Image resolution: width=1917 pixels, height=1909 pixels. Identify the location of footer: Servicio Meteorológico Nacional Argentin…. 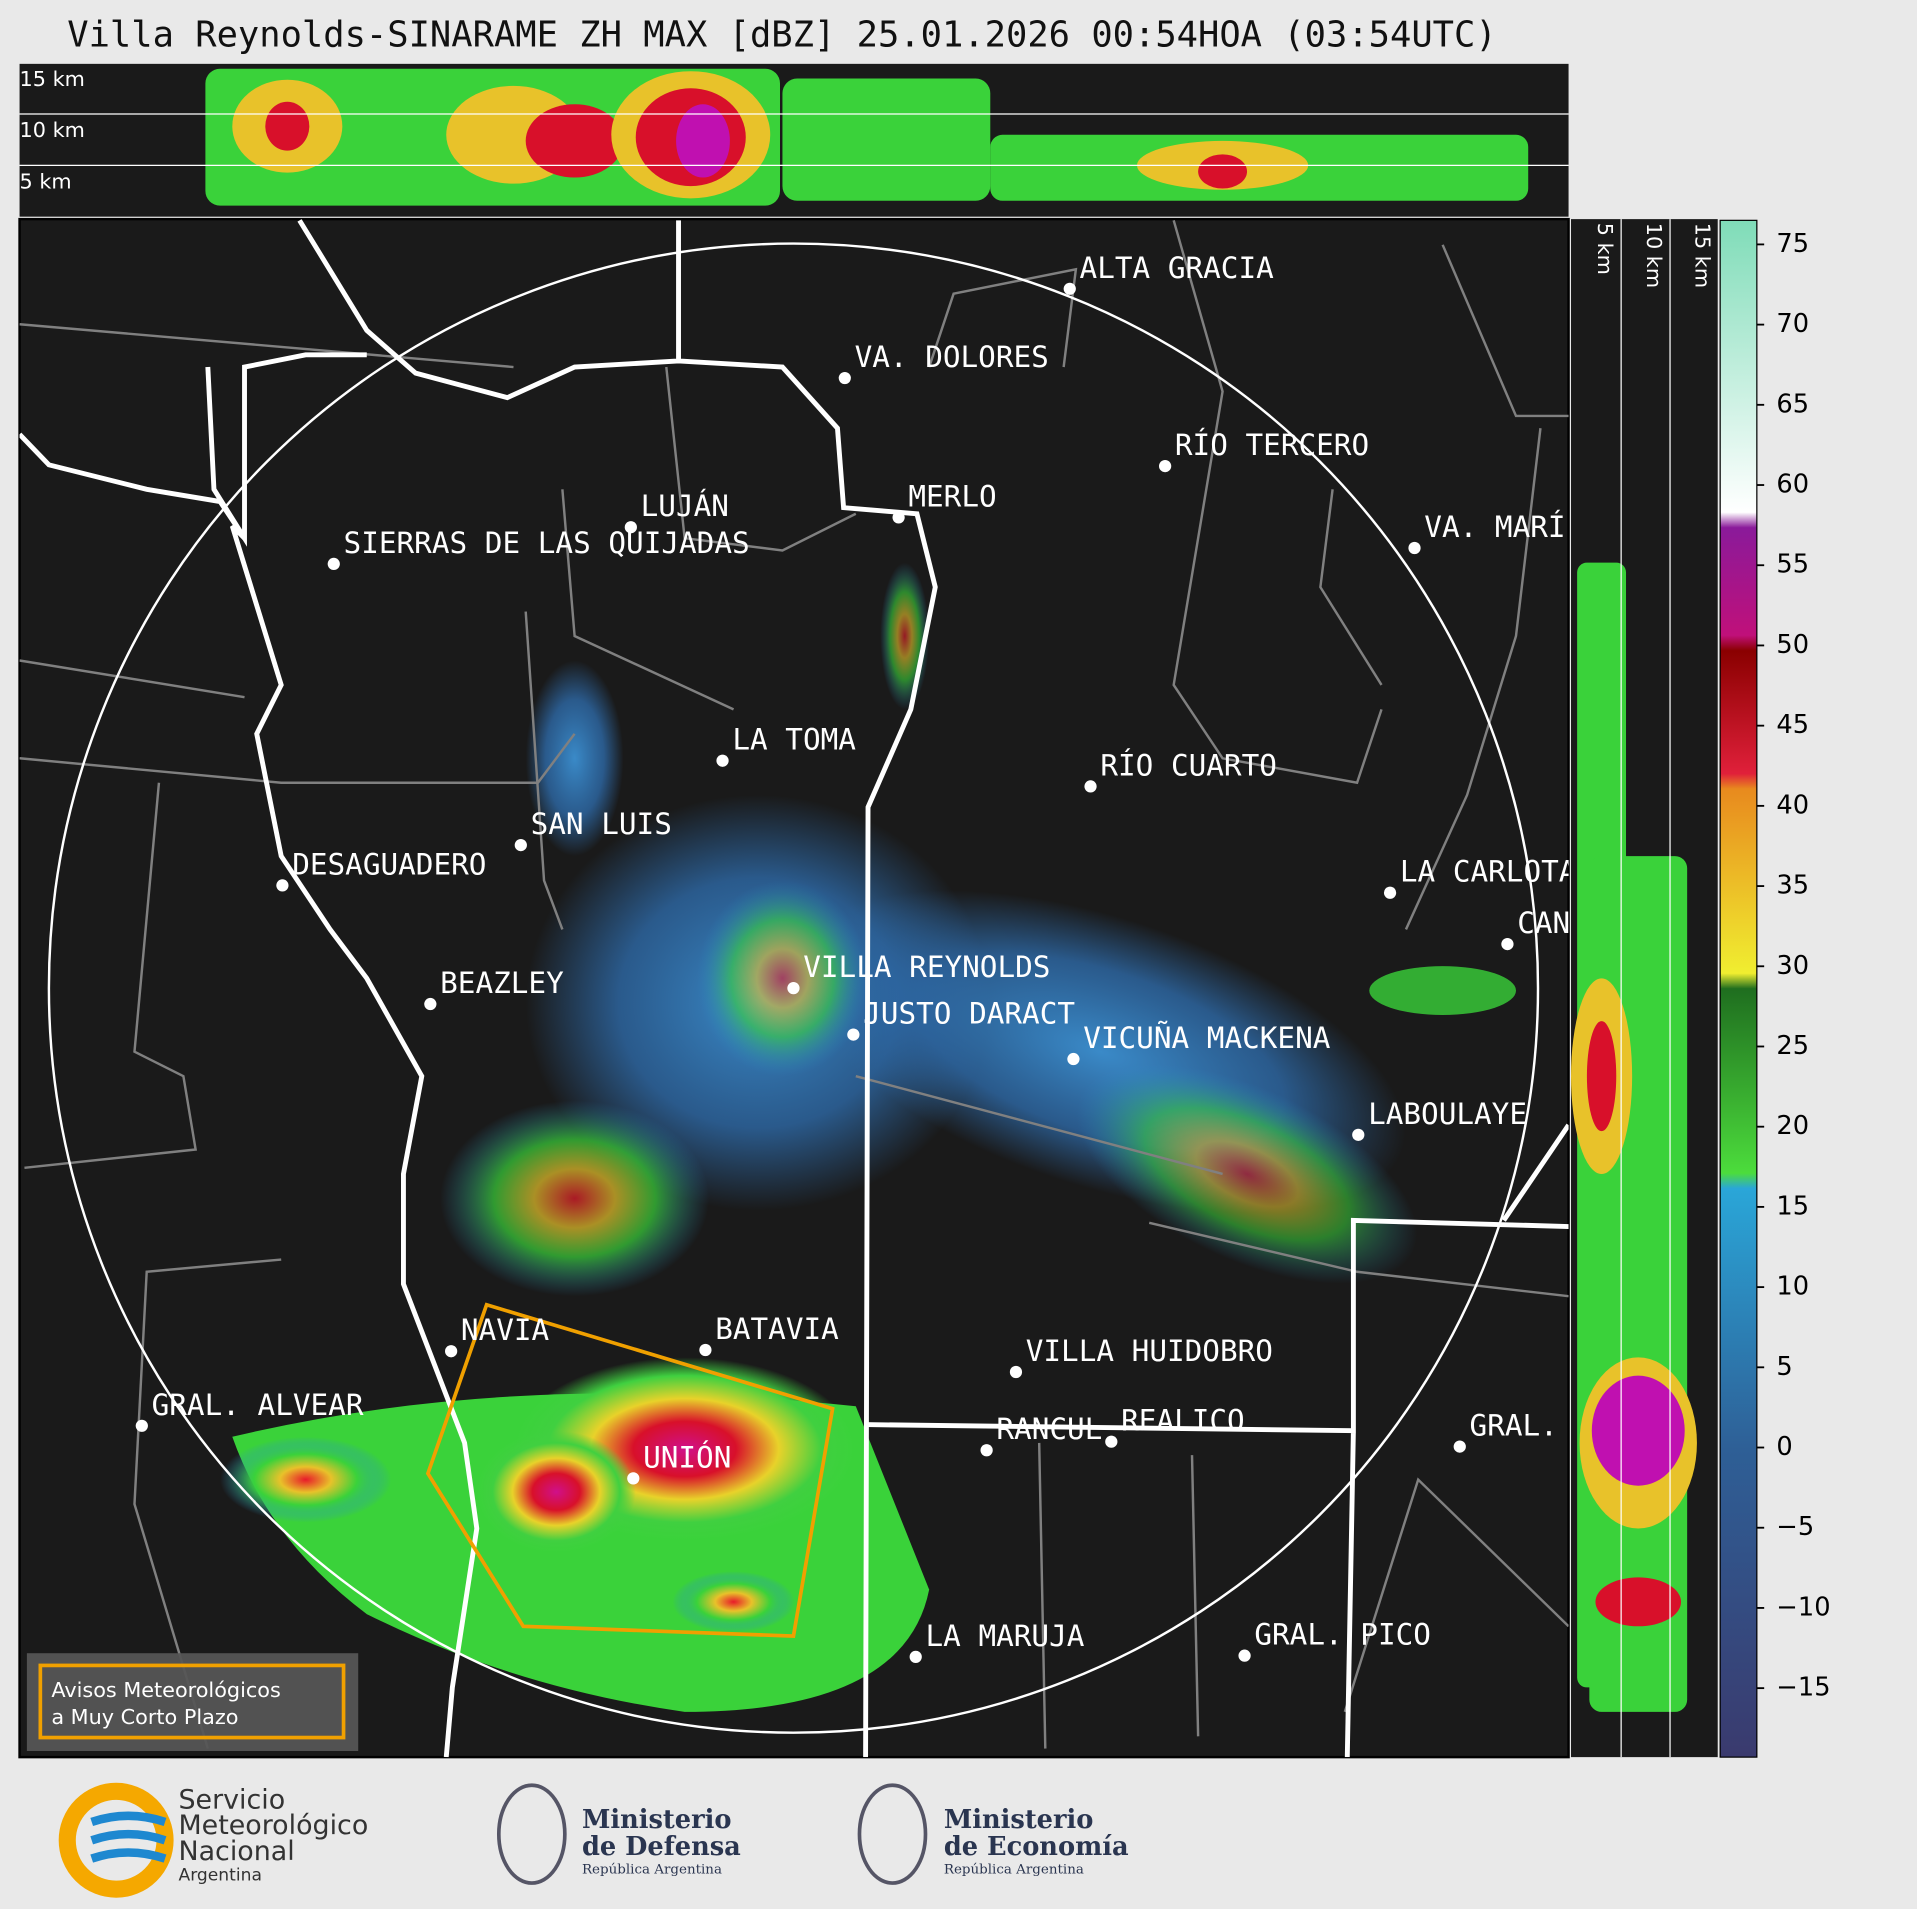
(593, 1840).